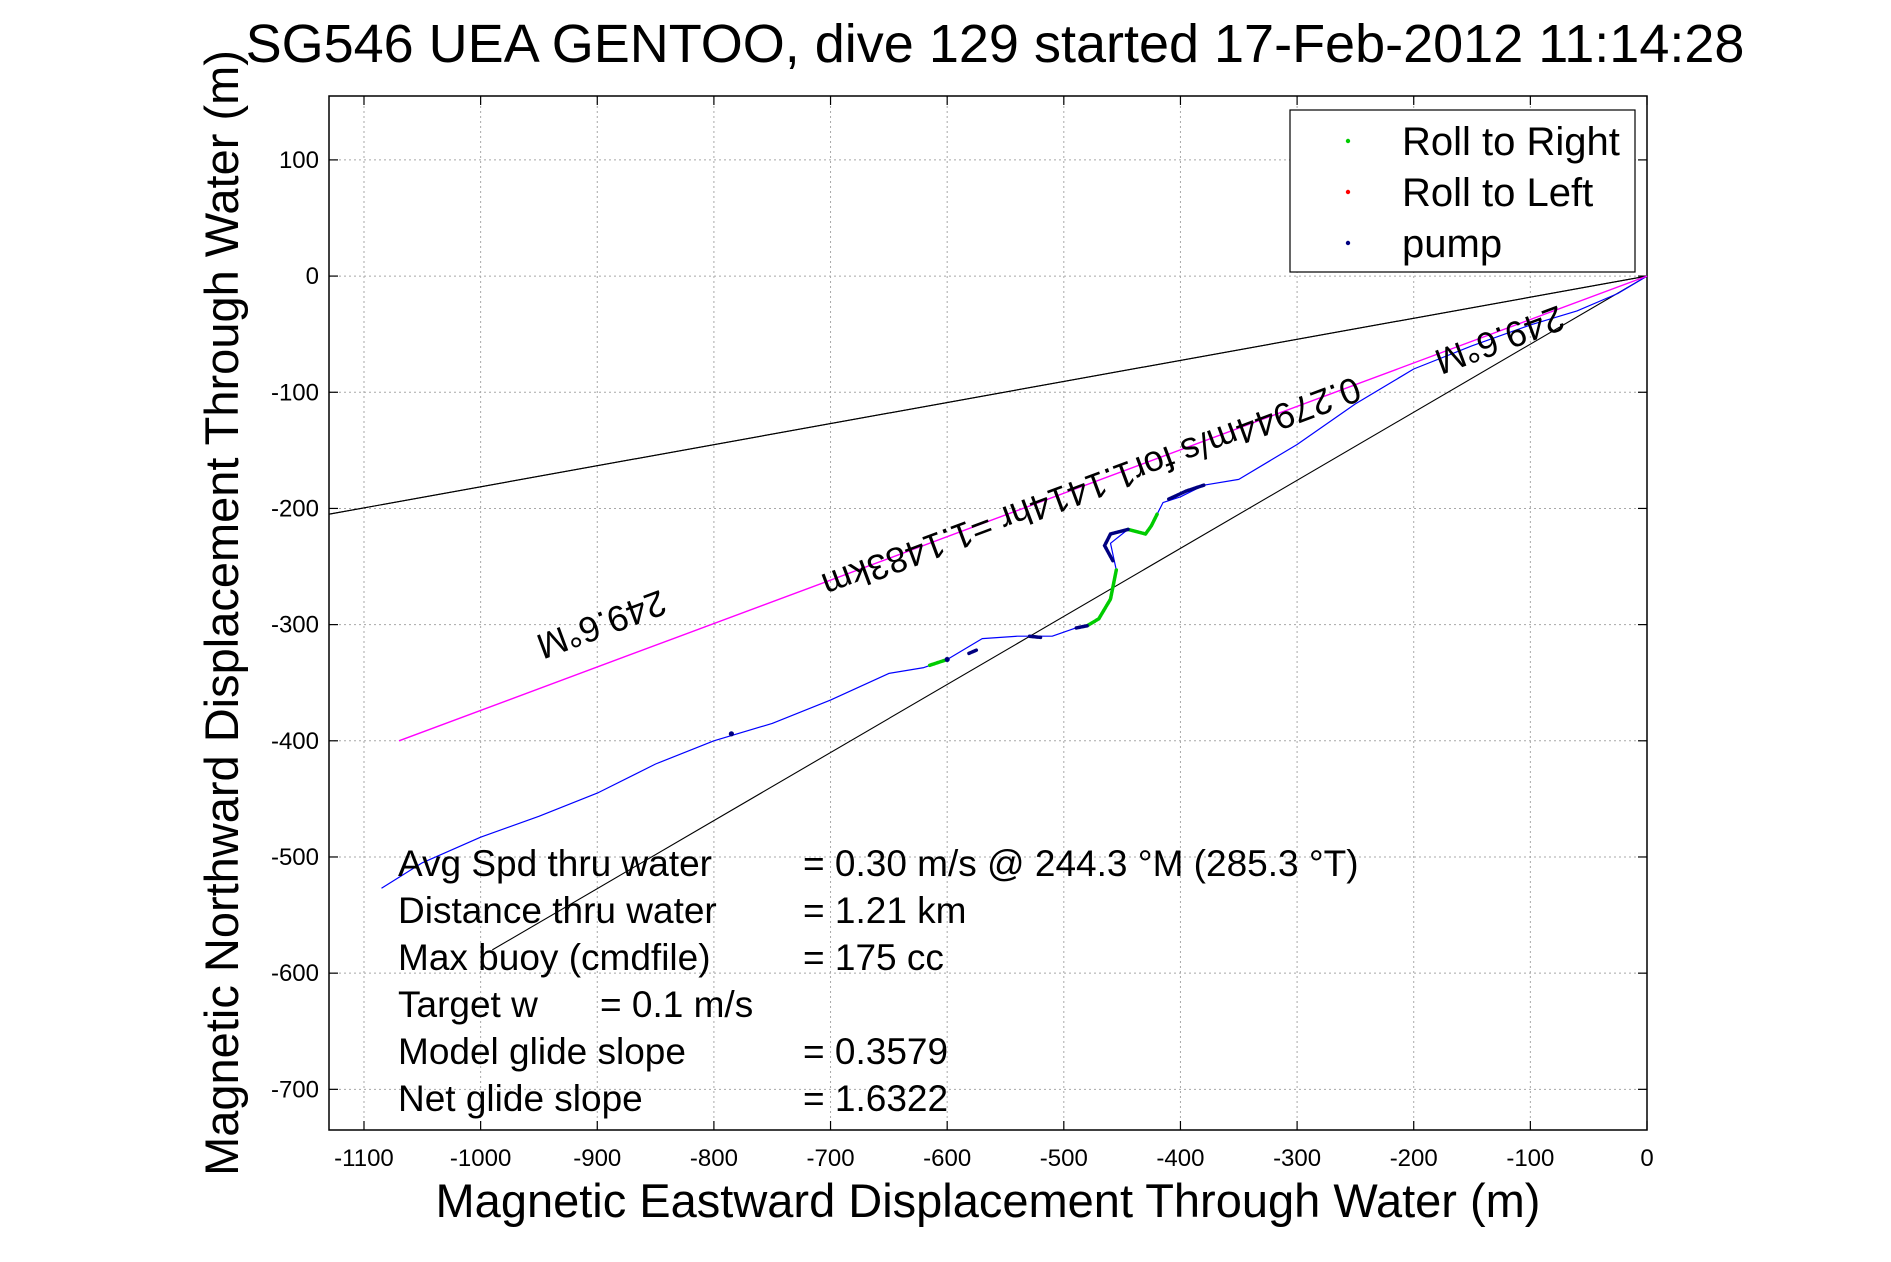 The width and height of the screenshot is (1891, 1262). Describe the element at coordinates (1348, 243) in the screenshot. I see `legend-swatch-pump` at that location.